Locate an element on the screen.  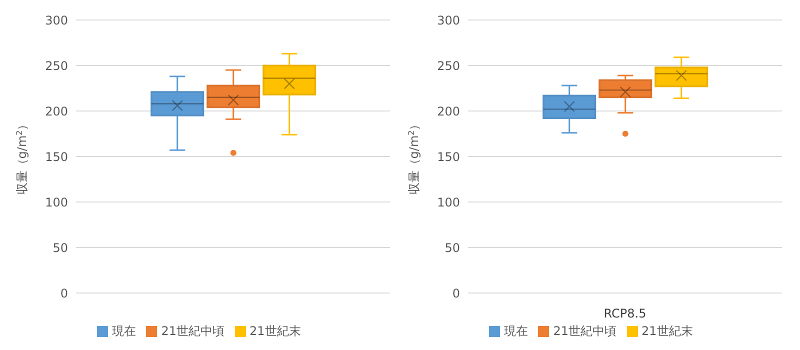
x-tick-label: RCP8.5 is located at coordinates (625, 313).